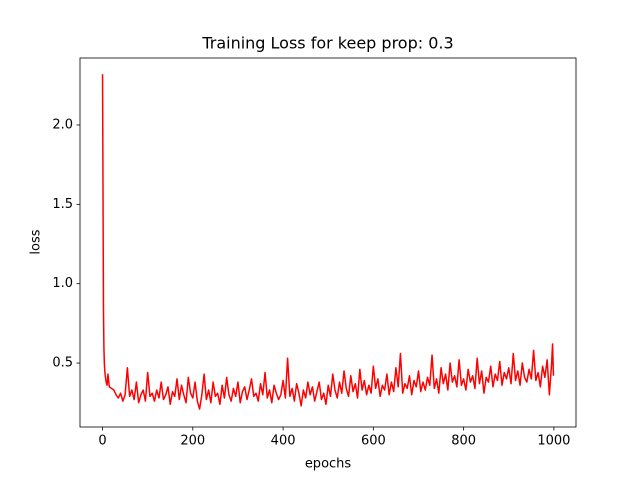  I want to click on y-tick-label: 1.5, so click(62, 204).